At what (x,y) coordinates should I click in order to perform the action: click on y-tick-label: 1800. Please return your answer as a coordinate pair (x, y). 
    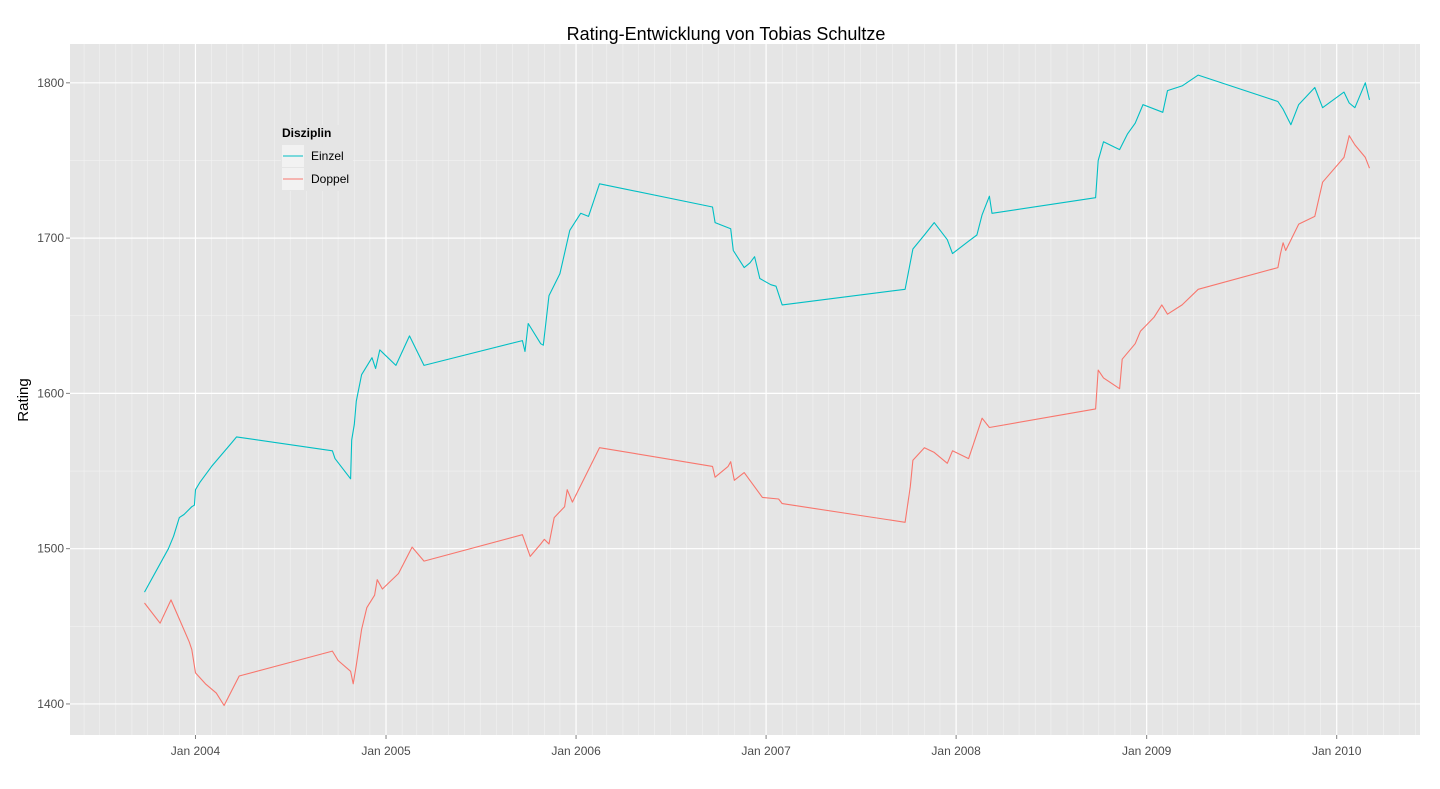
    Looking at the image, I should click on (50, 83).